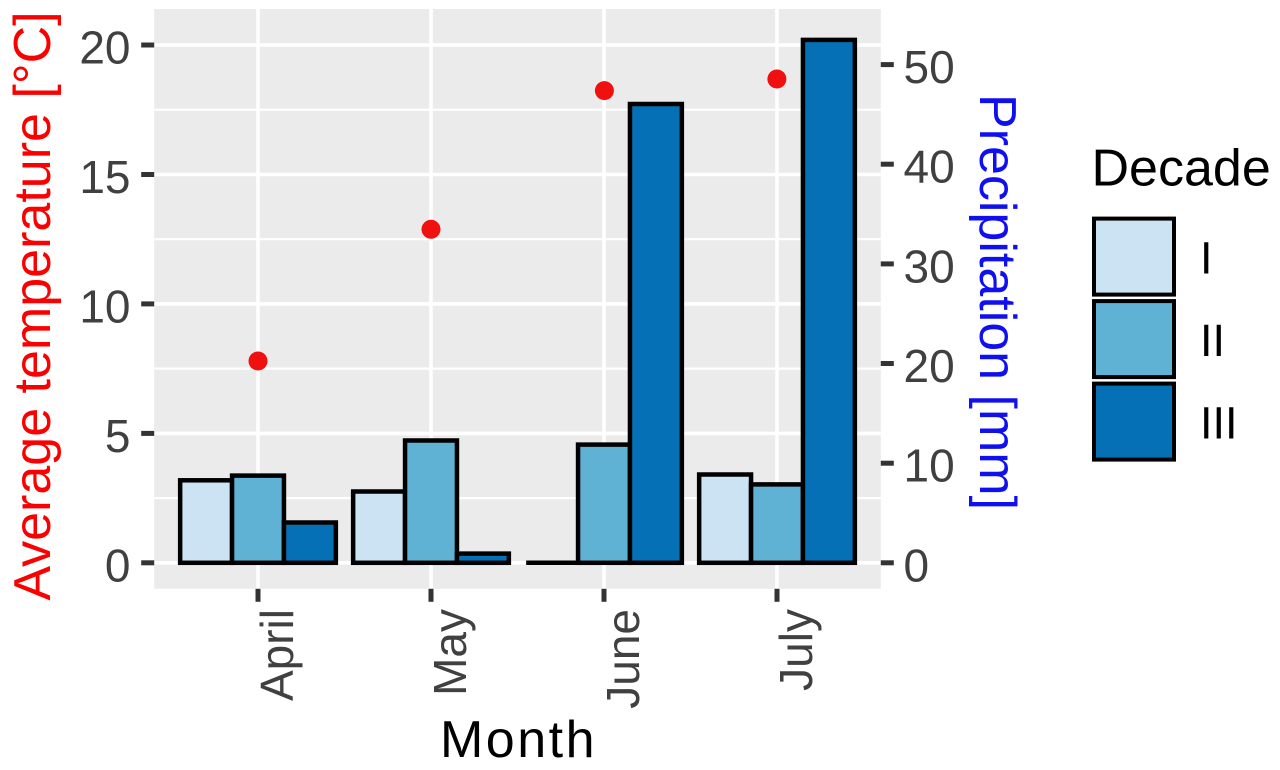  What do you see at coordinates (1206, 257) in the screenshot?
I see `svg-text: I` at bounding box center [1206, 257].